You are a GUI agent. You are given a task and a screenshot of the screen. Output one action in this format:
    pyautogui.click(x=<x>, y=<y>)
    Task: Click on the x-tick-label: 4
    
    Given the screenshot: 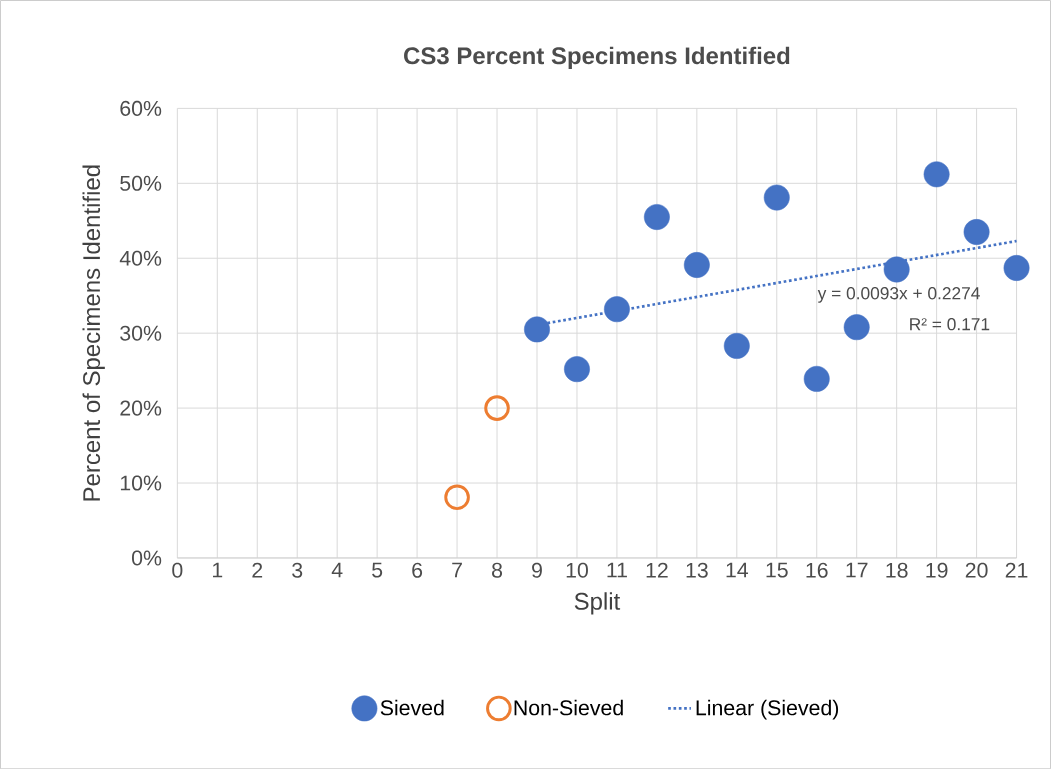 What is the action you would take?
    pyautogui.click(x=337, y=570)
    